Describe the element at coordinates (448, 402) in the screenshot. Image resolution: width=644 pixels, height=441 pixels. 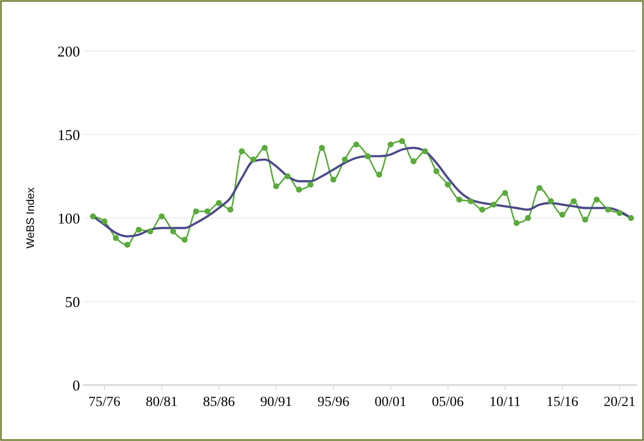
I see `x-tick-label: 05/06` at that location.